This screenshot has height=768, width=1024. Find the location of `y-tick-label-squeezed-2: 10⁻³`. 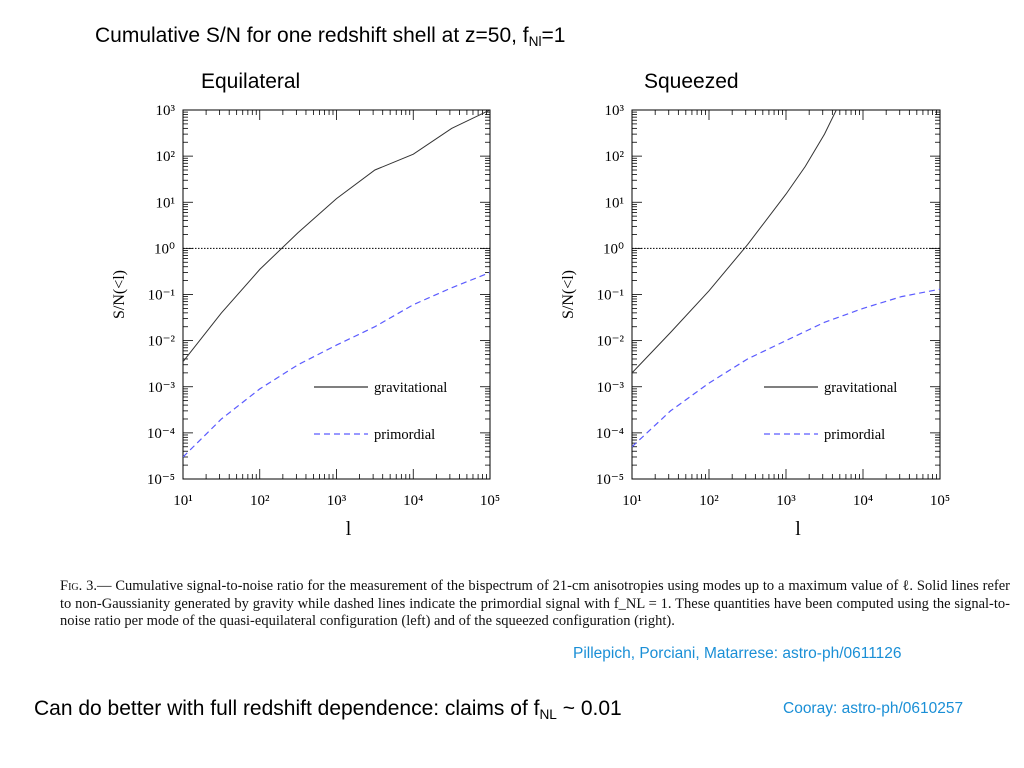

y-tick-label-squeezed-2: 10⁻³ is located at coordinates (611, 388).